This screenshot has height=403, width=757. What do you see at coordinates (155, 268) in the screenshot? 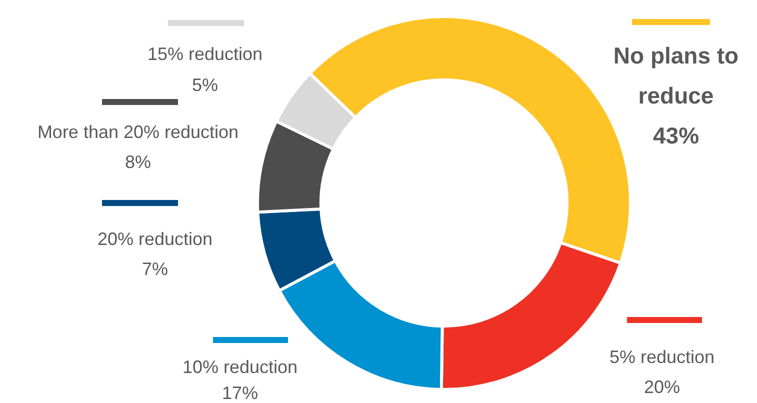
I see `data-label: 7%` at bounding box center [155, 268].